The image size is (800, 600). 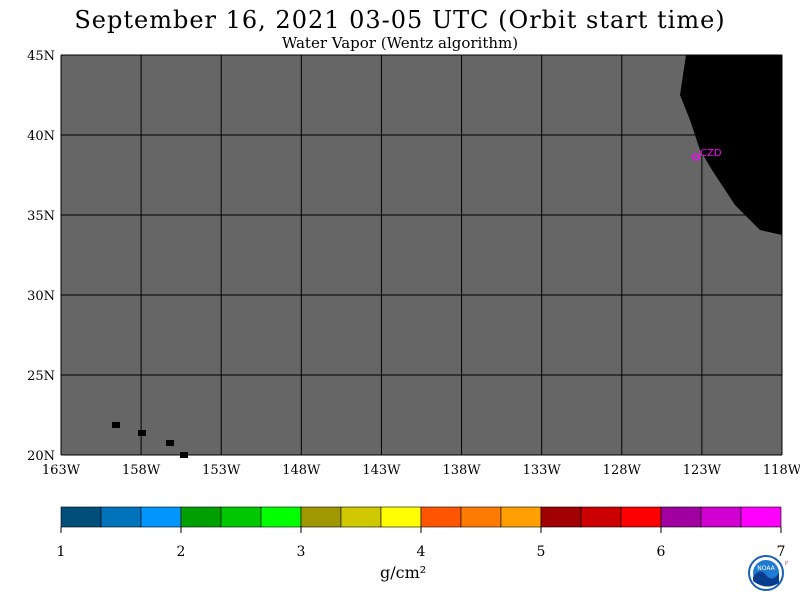 I want to click on legend-tick-label: 2, so click(x=181, y=552).